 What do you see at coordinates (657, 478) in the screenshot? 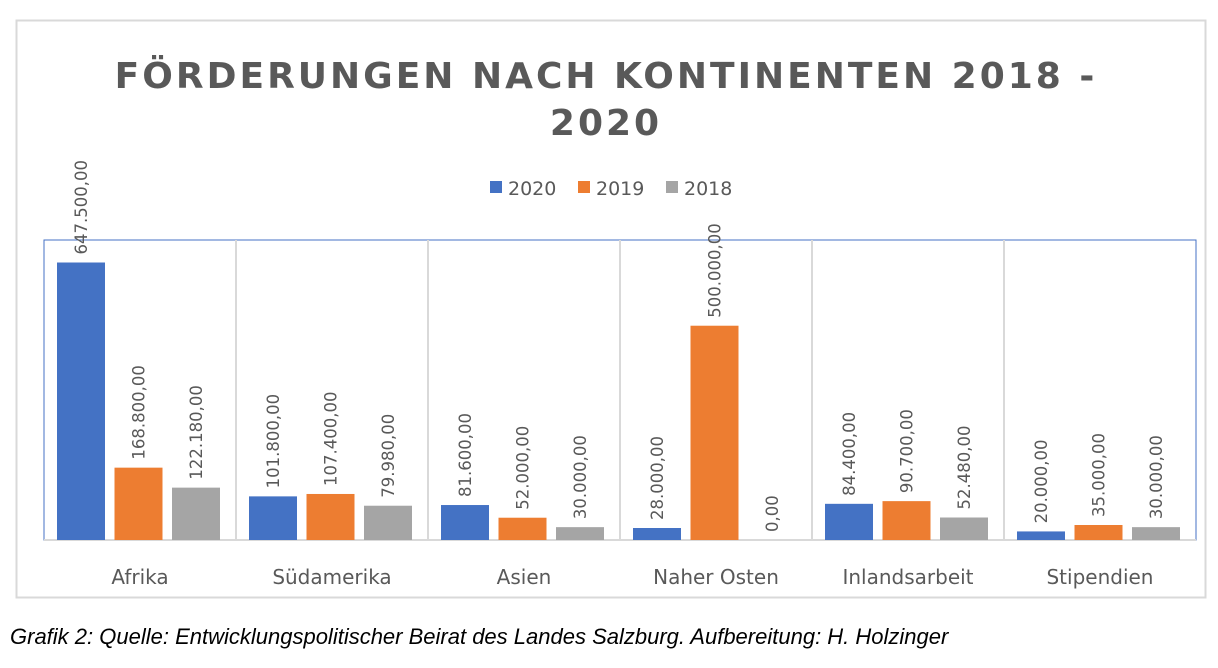
I see `data-label-2020-Naher Osten: 28.000,00` at bounding box center [657, 478].